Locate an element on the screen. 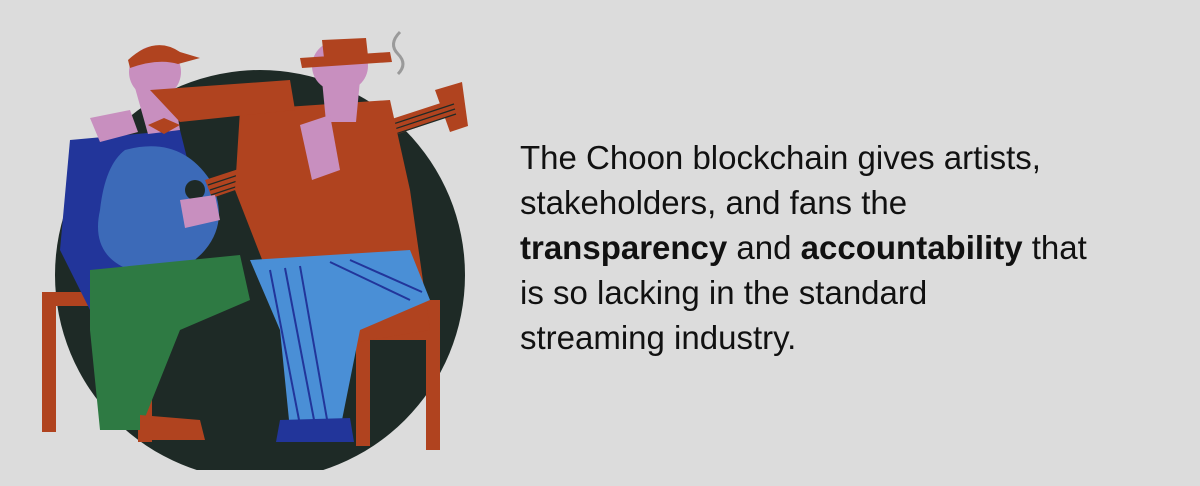  right-man-trousers is located at coordinates (340, 340).